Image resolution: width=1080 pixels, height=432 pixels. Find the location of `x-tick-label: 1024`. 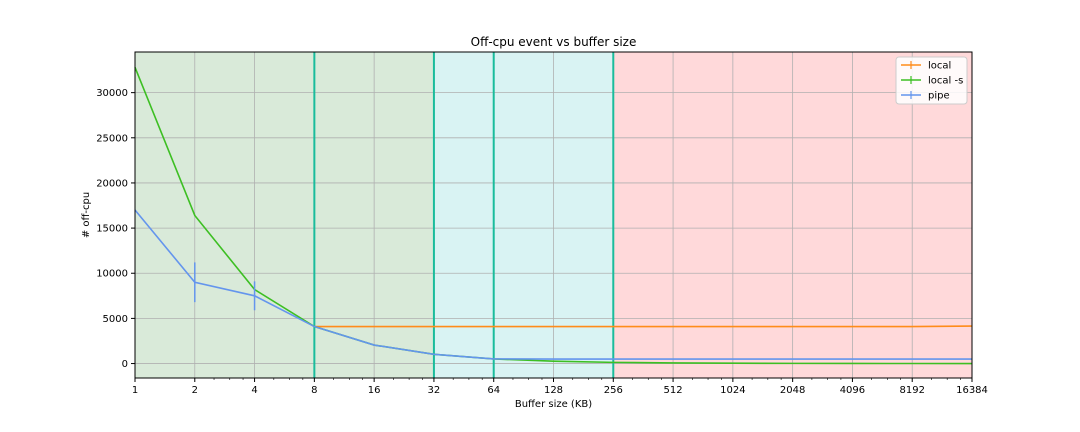

x-tick-label: 1024 is located at coordinates (732, 390).